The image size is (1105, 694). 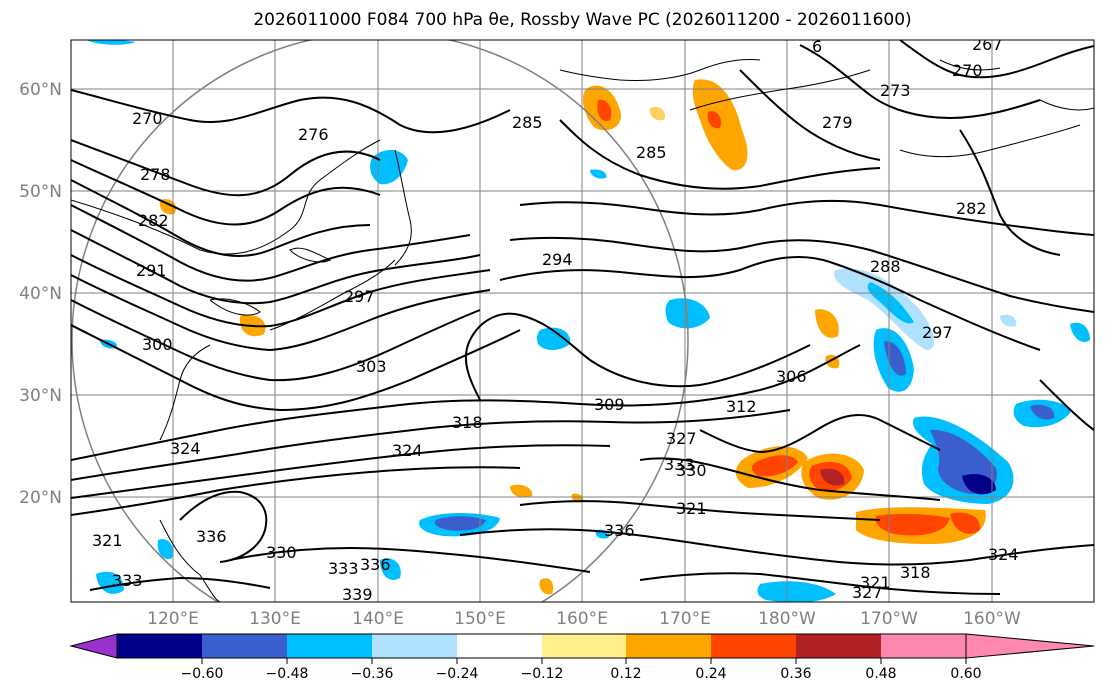 What do you see at coordinates (287, 674) in the screenshot?
I see `colorbar-tick-label: −0.48` at bounding box center [287, 674].